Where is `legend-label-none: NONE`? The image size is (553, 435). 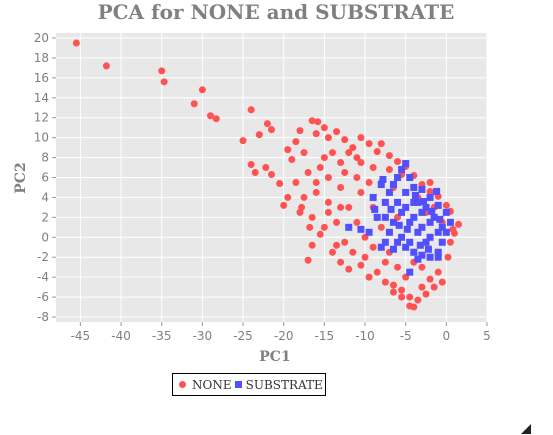 legend-label-none: NONE is located at coordinates (212, 384).